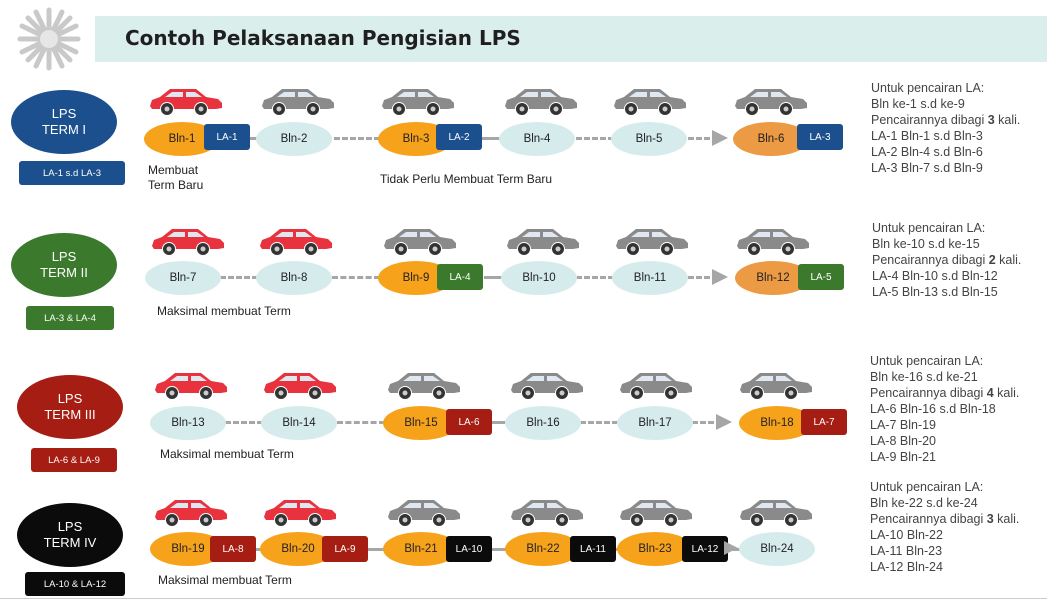 This screenshot has height=602, width=1047. Describe the element at coordinates (466, 179) in the screenshot. I see `note-tidak-perlu: Tidak Perlu Membuat Term Baru` at that location.